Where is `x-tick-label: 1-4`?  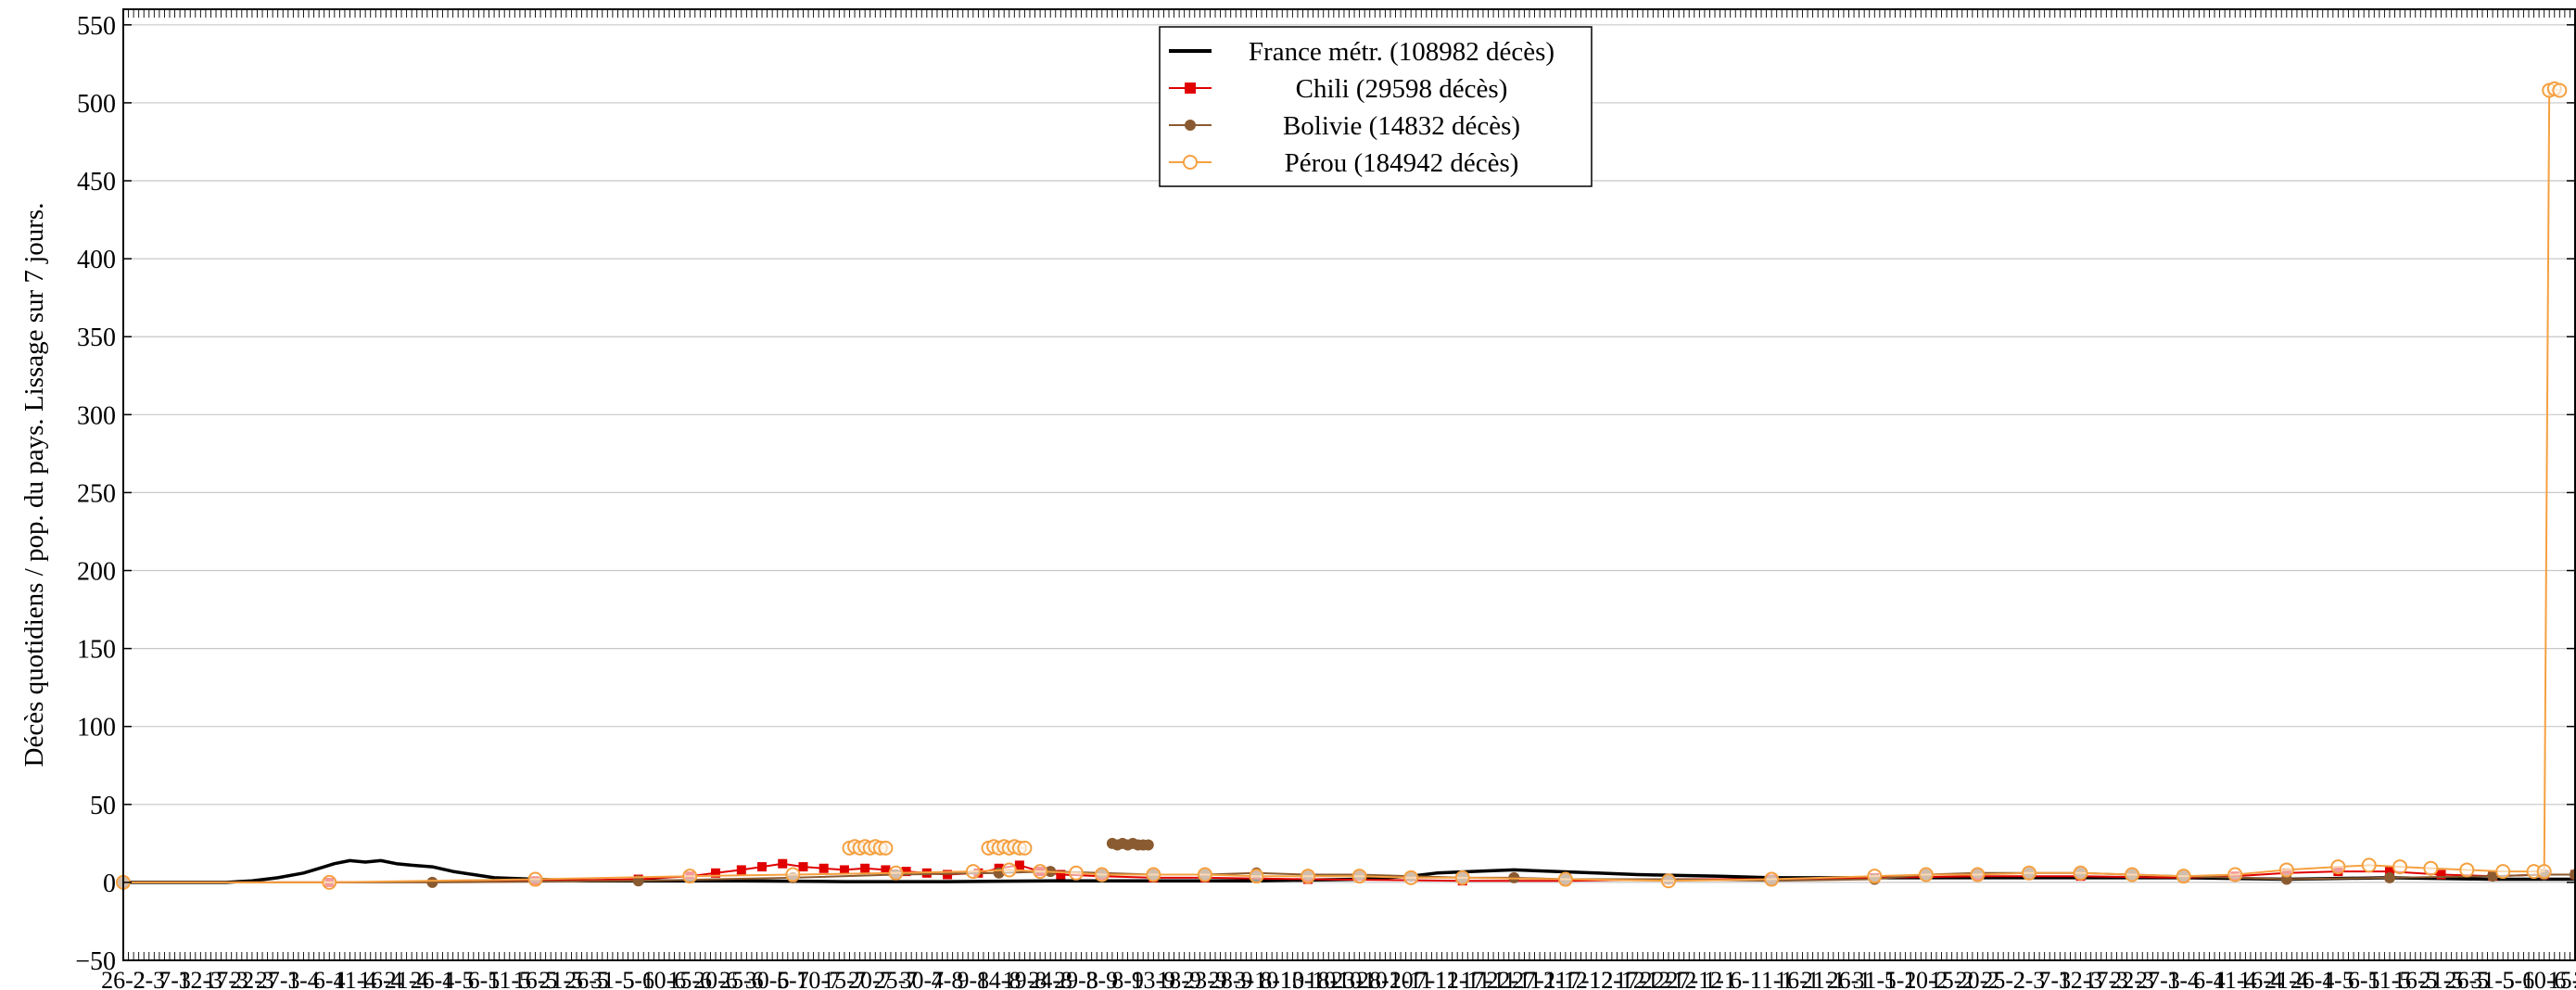 x-tick-label: 1-4 is located at coordinates (2183, 979).